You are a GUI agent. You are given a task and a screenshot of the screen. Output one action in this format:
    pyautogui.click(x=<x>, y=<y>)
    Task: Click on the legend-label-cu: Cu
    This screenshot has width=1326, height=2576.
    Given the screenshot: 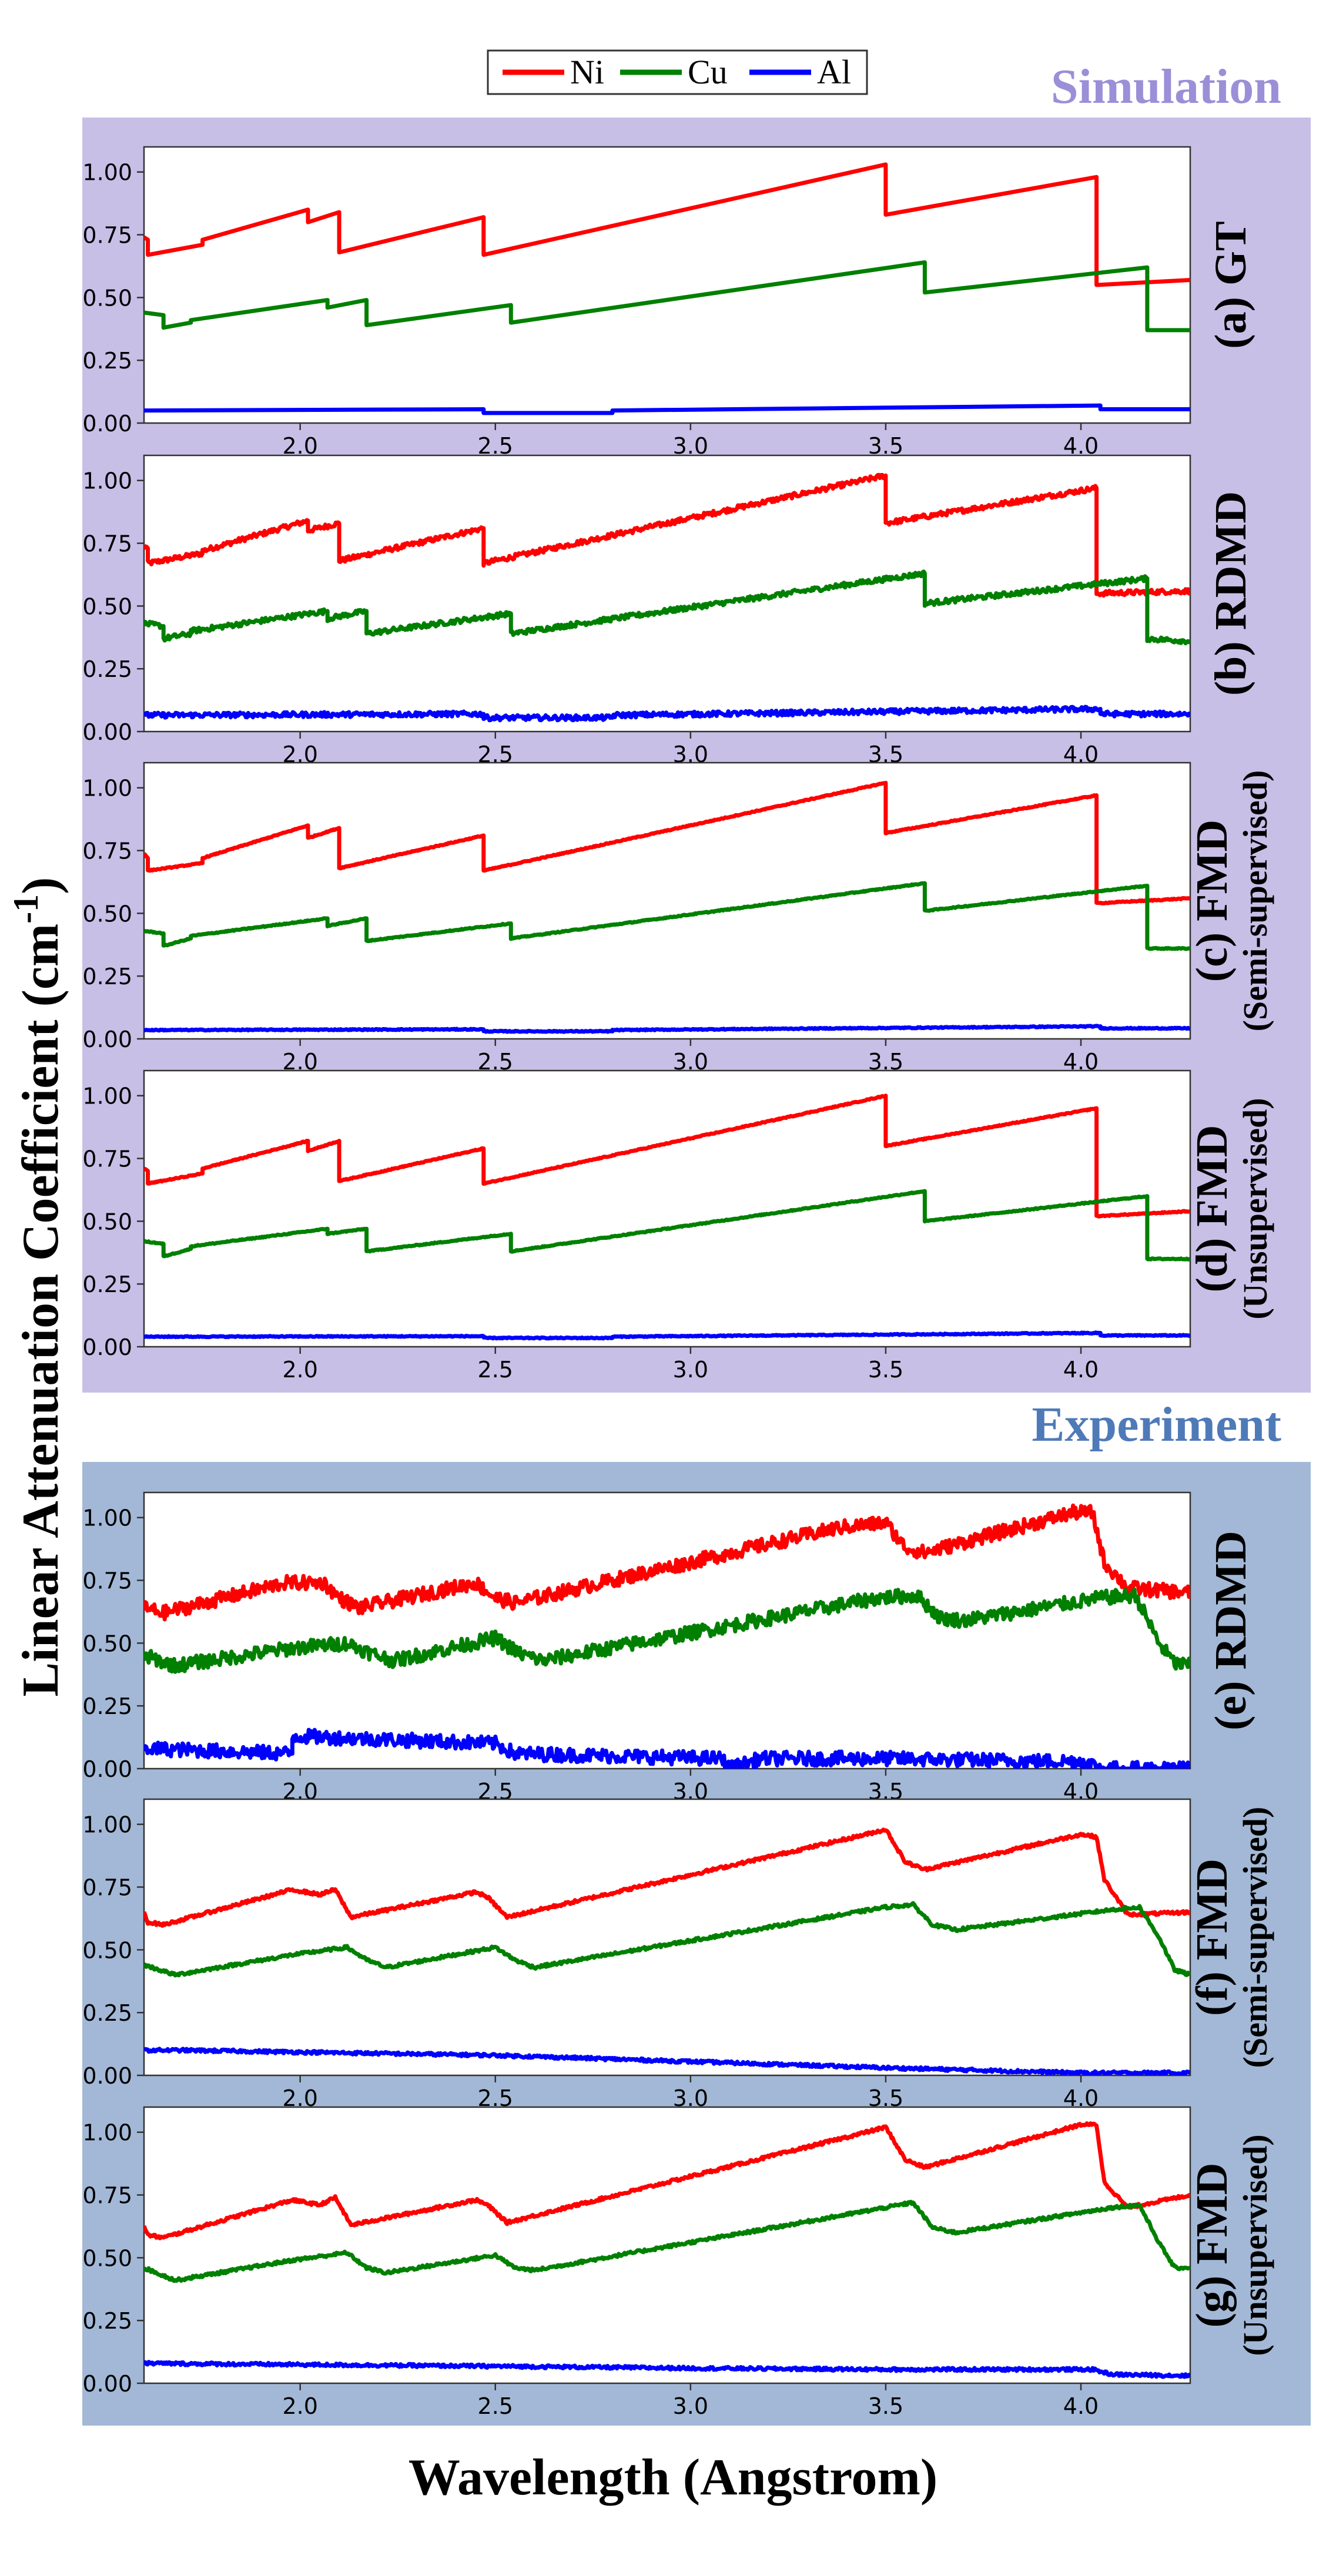 What is the action you would take?
    pyautogui.click(x=708, y=72)
    